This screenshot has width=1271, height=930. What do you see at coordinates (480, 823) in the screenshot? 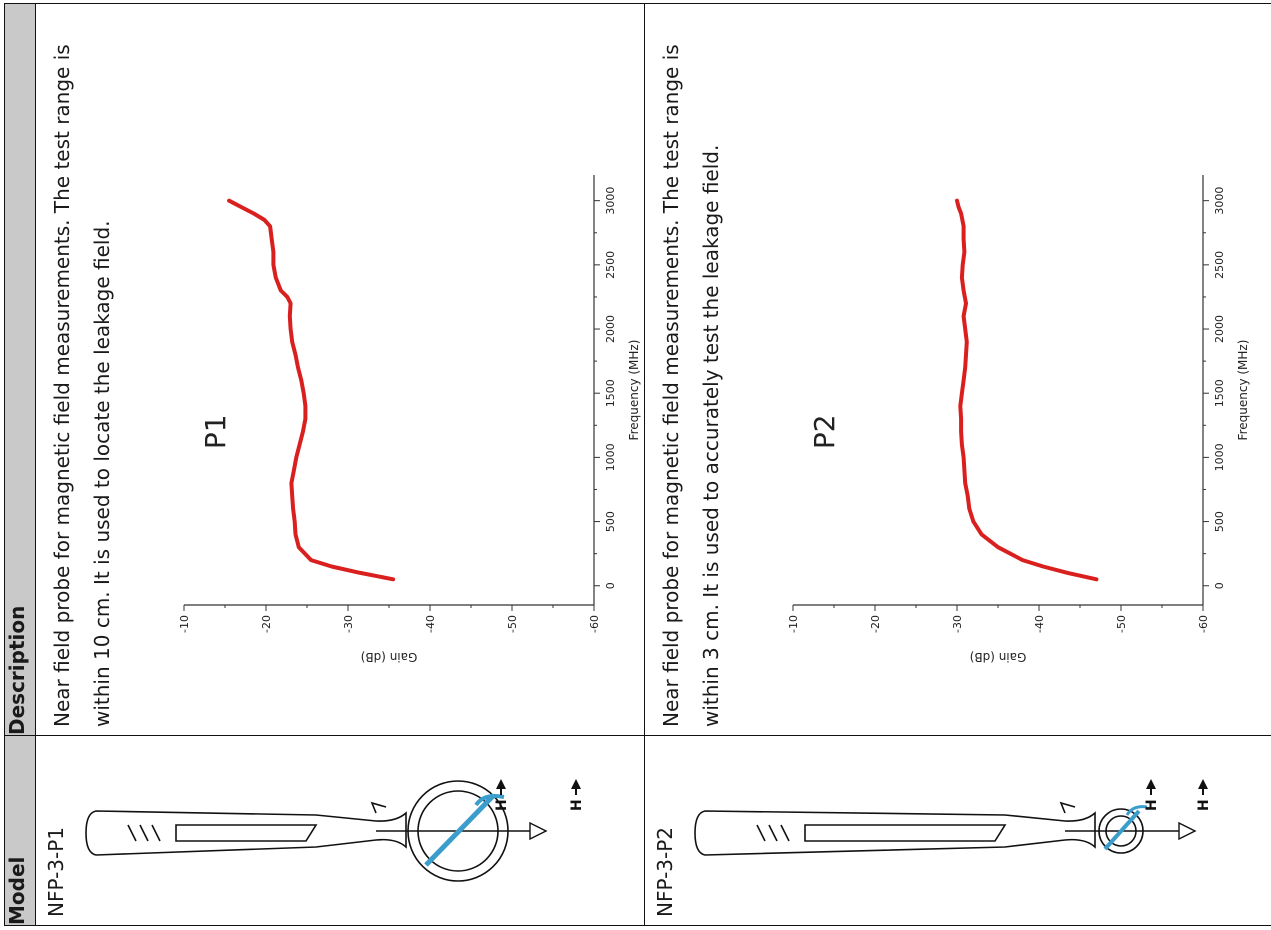
I see `probe-p1-field-arrows: H H` at bounding box center [480, 823].